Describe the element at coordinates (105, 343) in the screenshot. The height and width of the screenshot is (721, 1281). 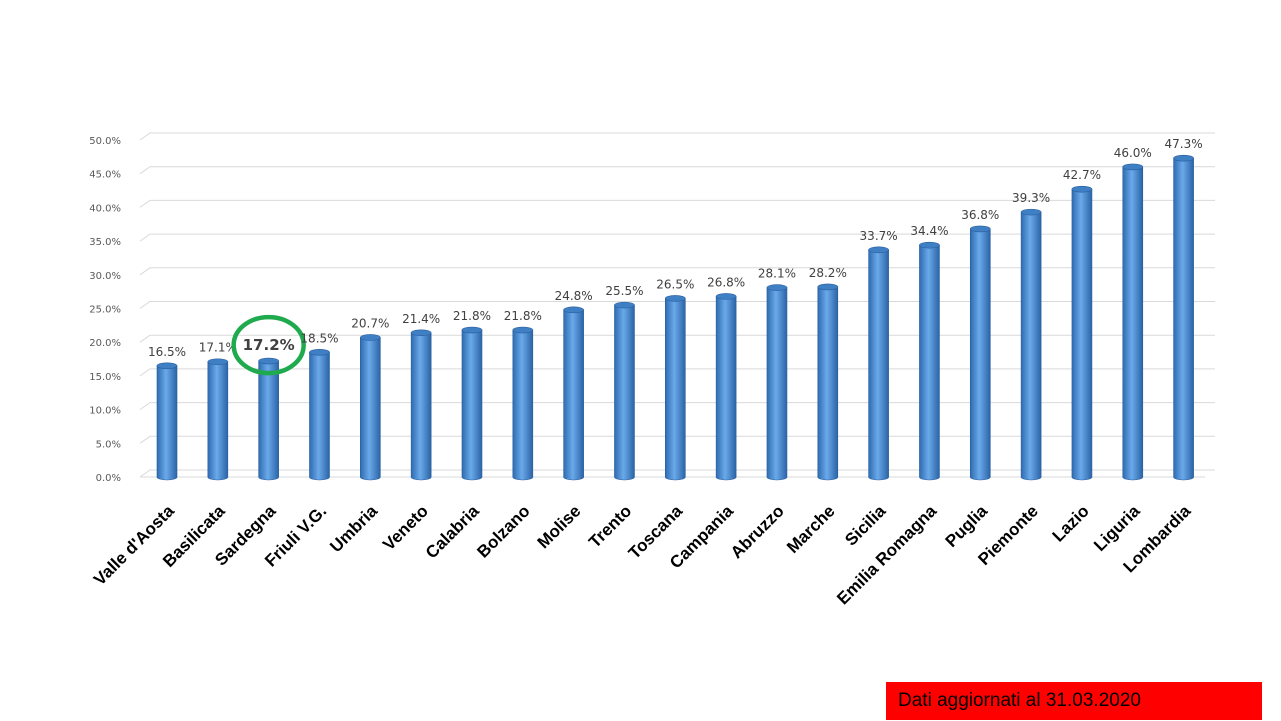
I see `y-tick-label: 20.0%` at that location.